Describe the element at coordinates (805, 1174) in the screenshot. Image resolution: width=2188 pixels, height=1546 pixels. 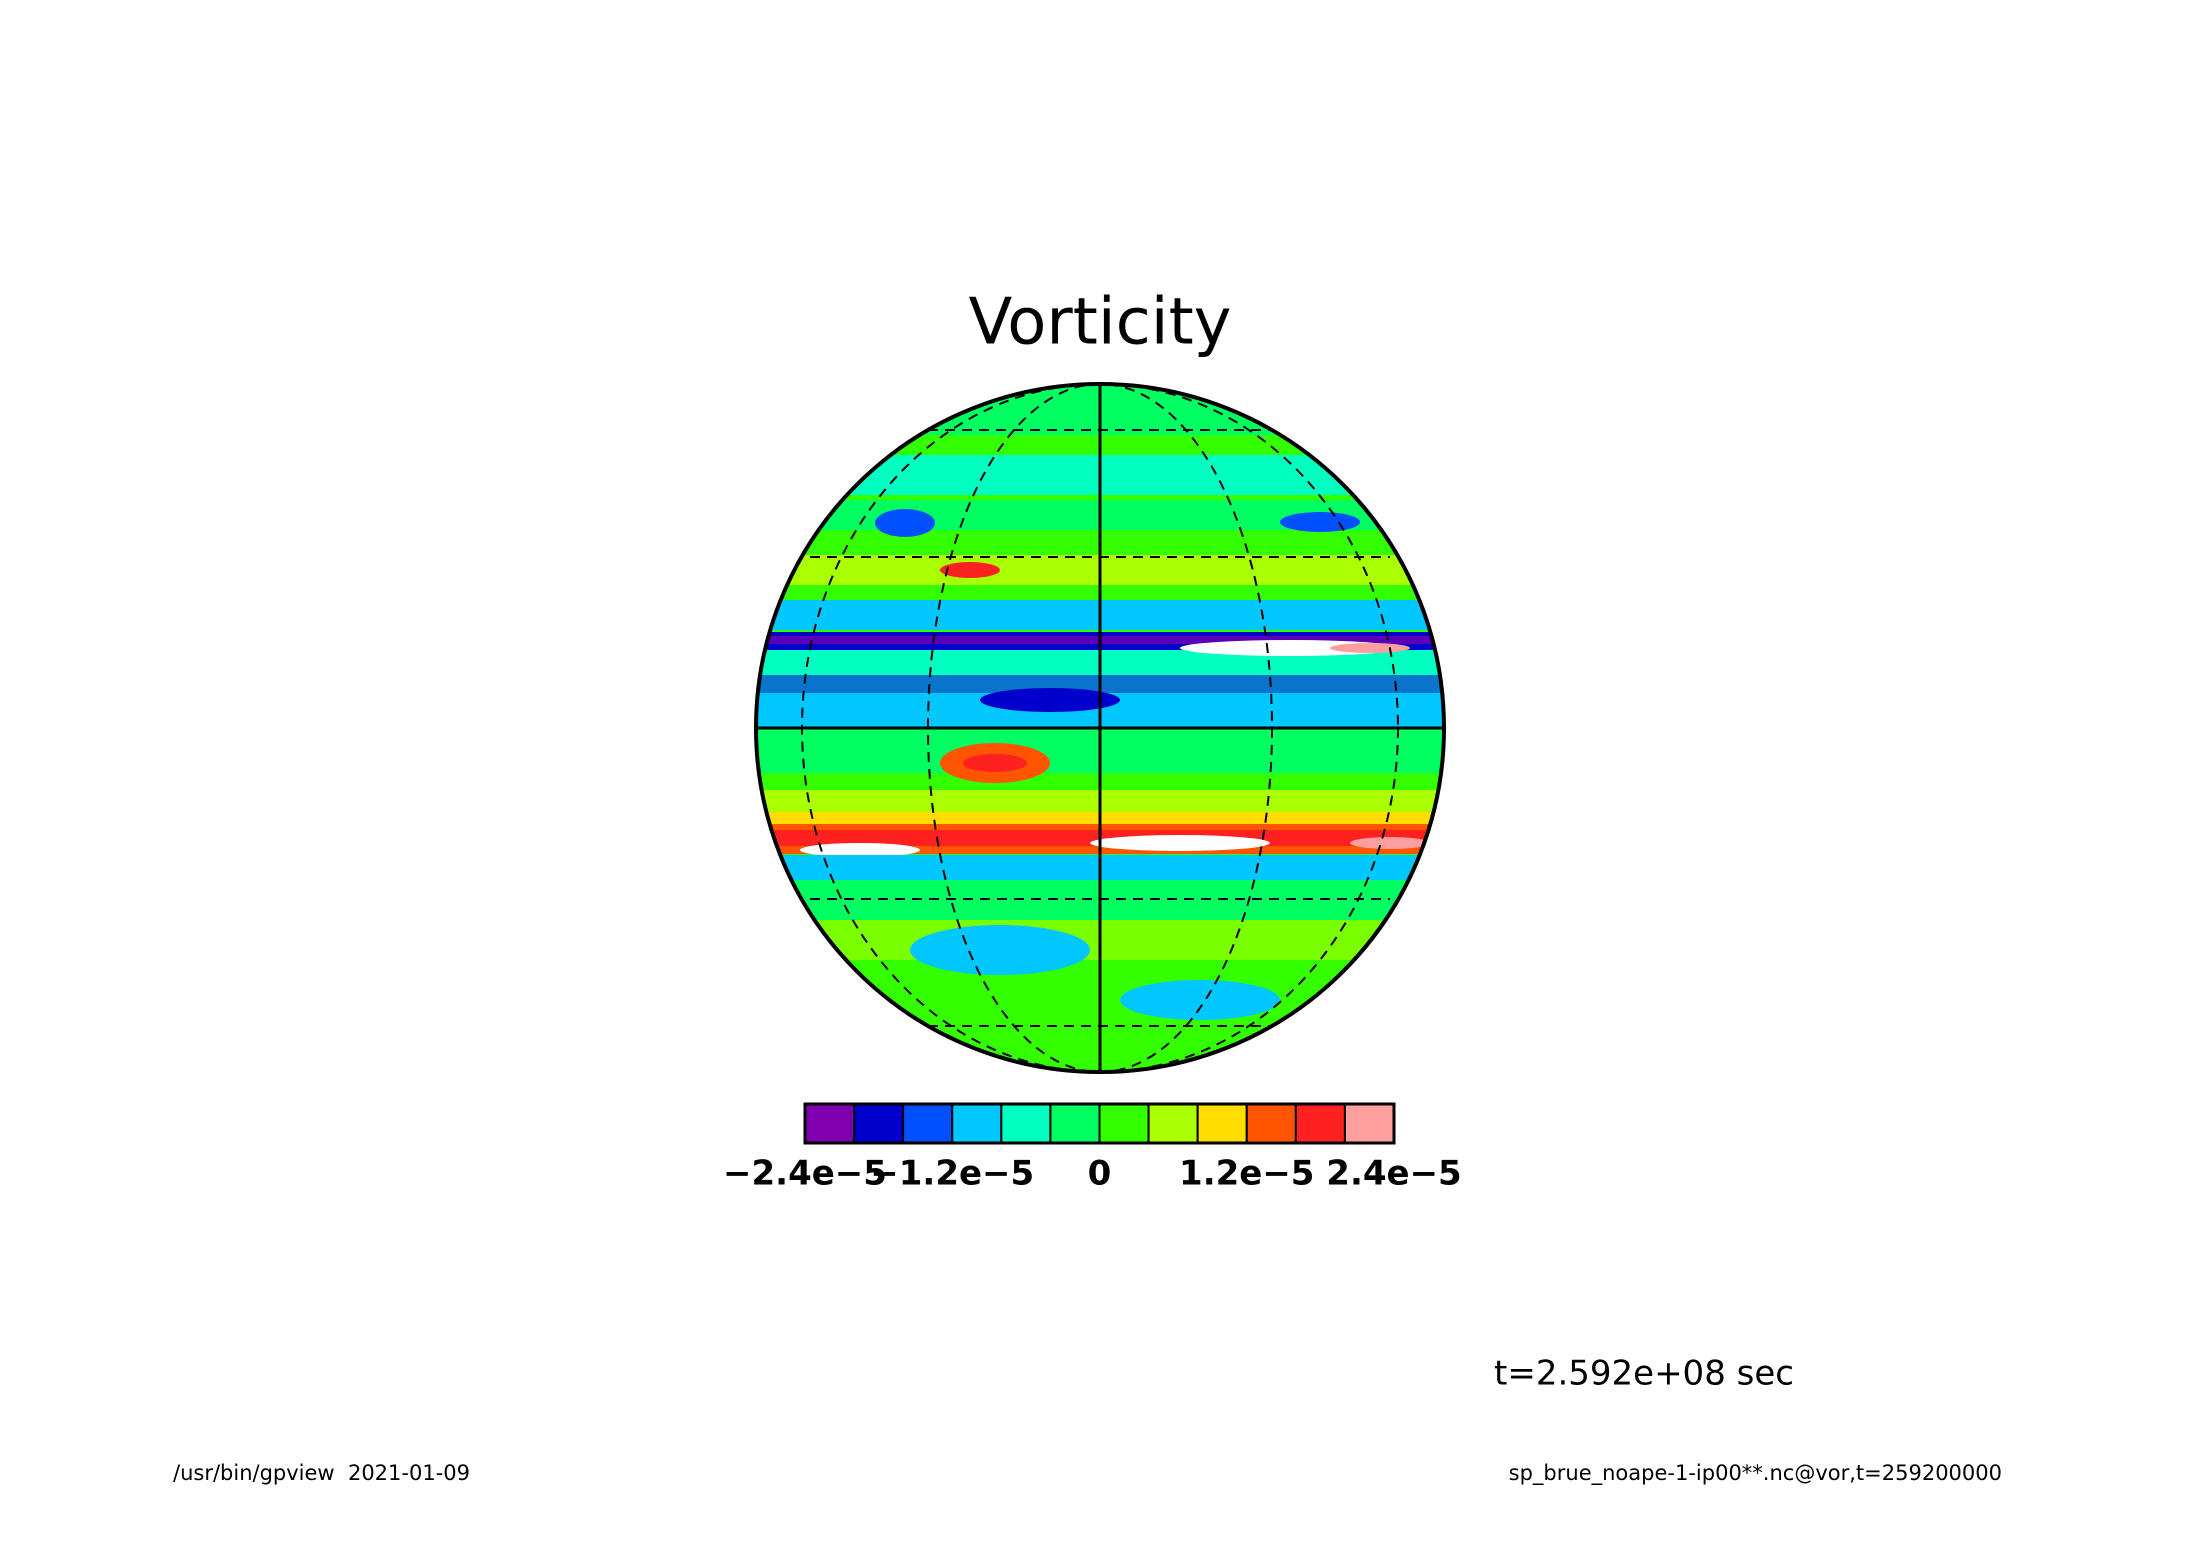
I see `colorbar-tick-label: −2.4e−5` at that location.